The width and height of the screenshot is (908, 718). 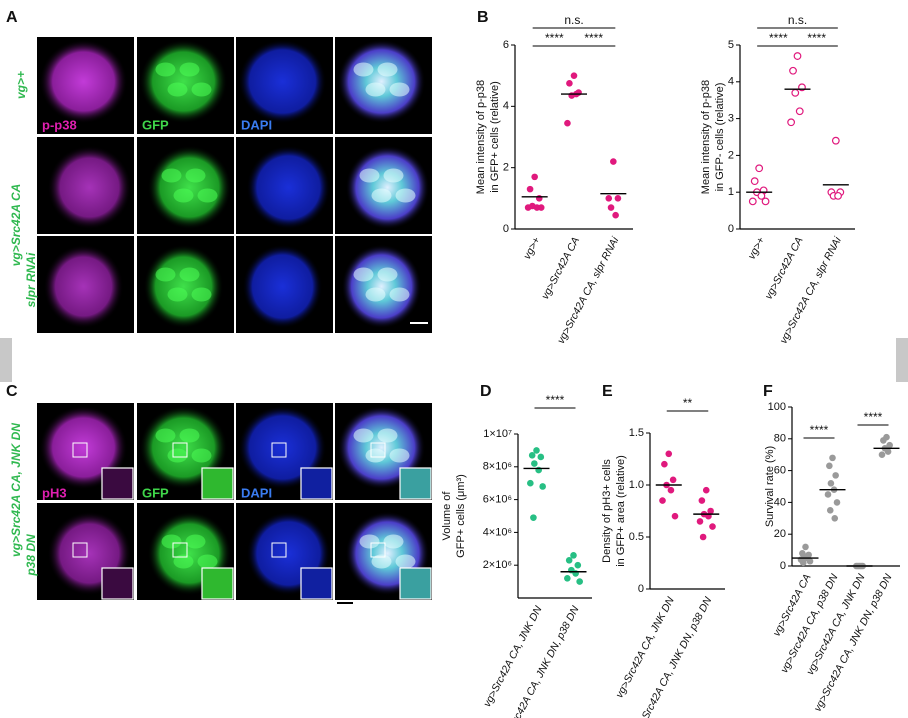 I want to click on y-tick-label: 60, so click(x=780, y=471).